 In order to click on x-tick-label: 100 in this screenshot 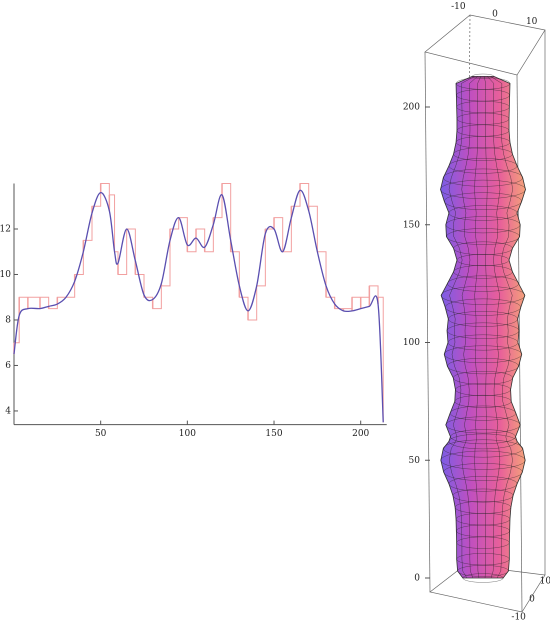, I will do `click(187, 434)`.